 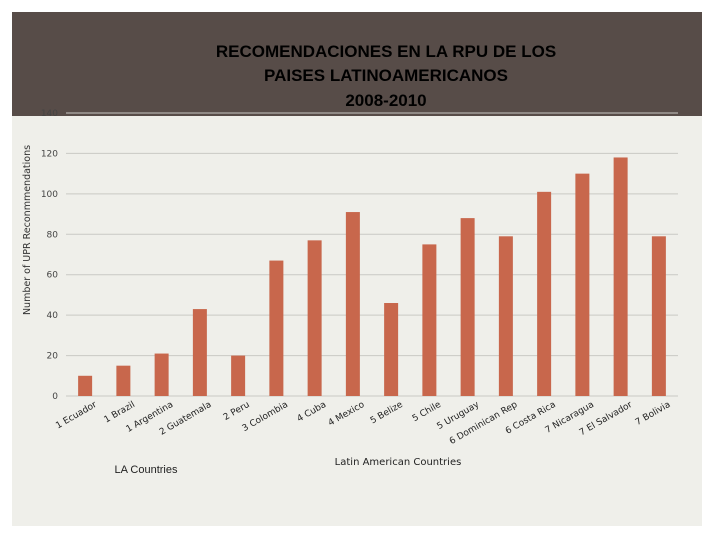 What do you see at coordinates (53, 316) in the screenshot?
I see `y-tick-label-40: 40` at bounding box center [53, 316].